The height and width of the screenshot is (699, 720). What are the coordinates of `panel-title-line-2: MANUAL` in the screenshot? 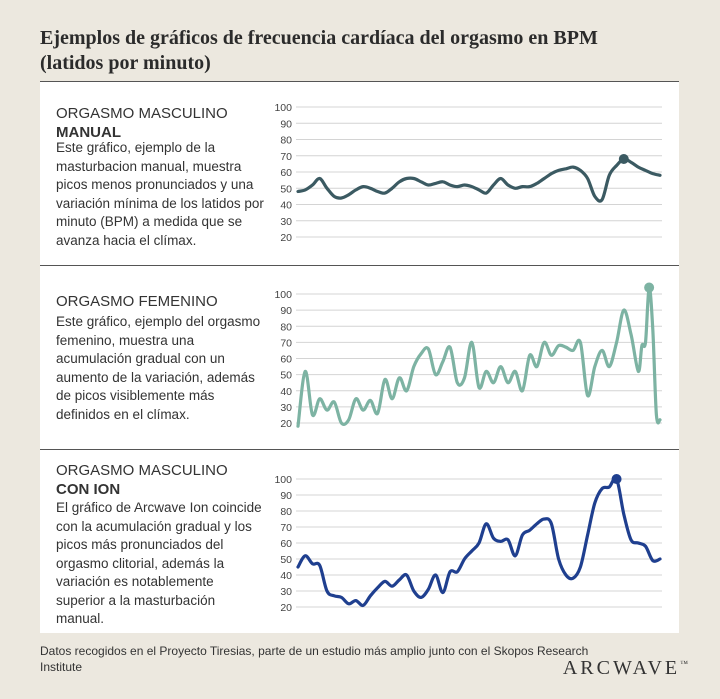 It's located at (88, 132).